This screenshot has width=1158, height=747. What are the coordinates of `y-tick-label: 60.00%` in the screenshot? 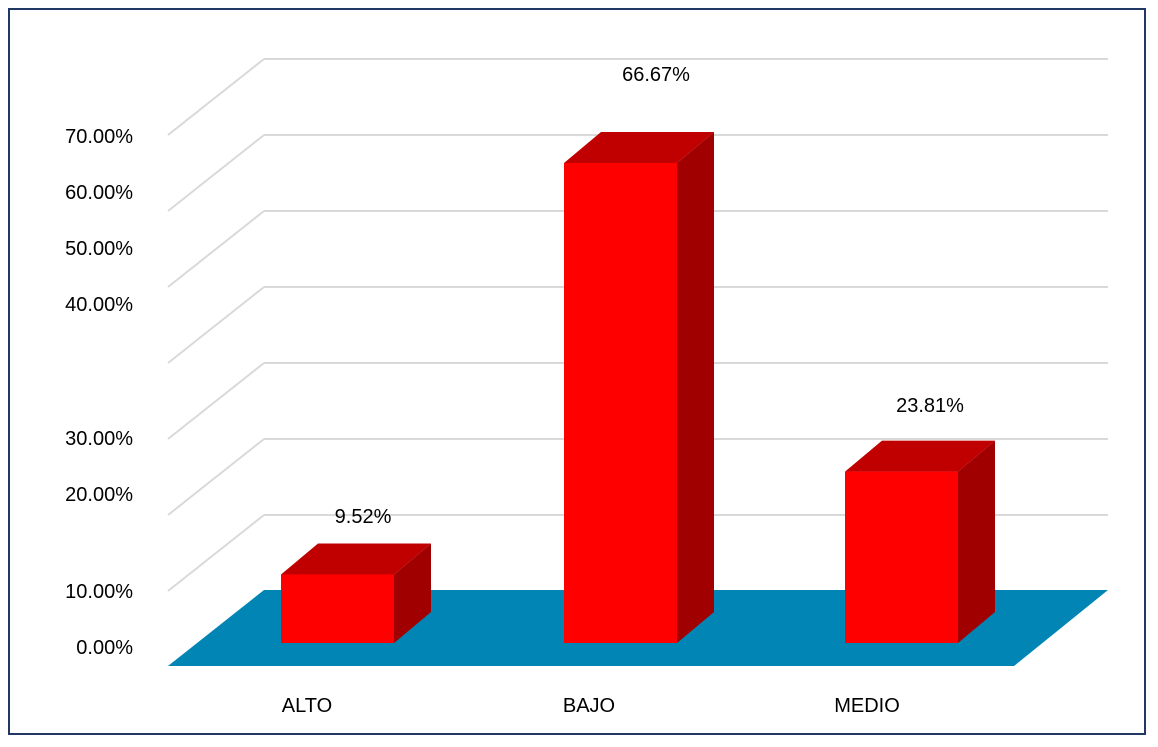 It's located at (99, 193).